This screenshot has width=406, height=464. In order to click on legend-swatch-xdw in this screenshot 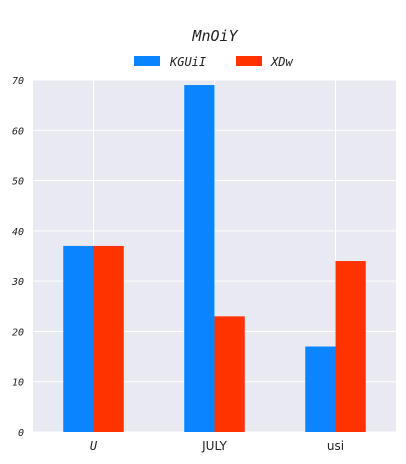, I will do `click(249, 61)`.